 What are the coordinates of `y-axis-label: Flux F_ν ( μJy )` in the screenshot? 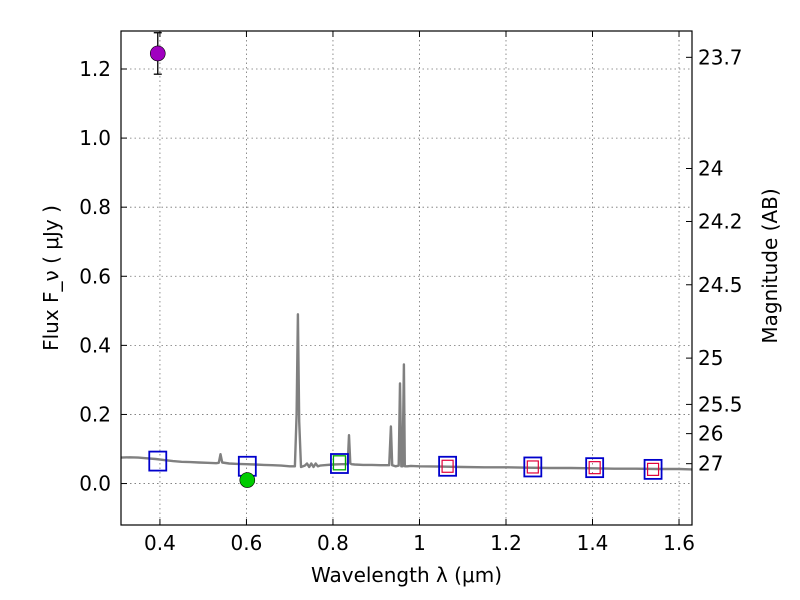 It's located at (51, 278).